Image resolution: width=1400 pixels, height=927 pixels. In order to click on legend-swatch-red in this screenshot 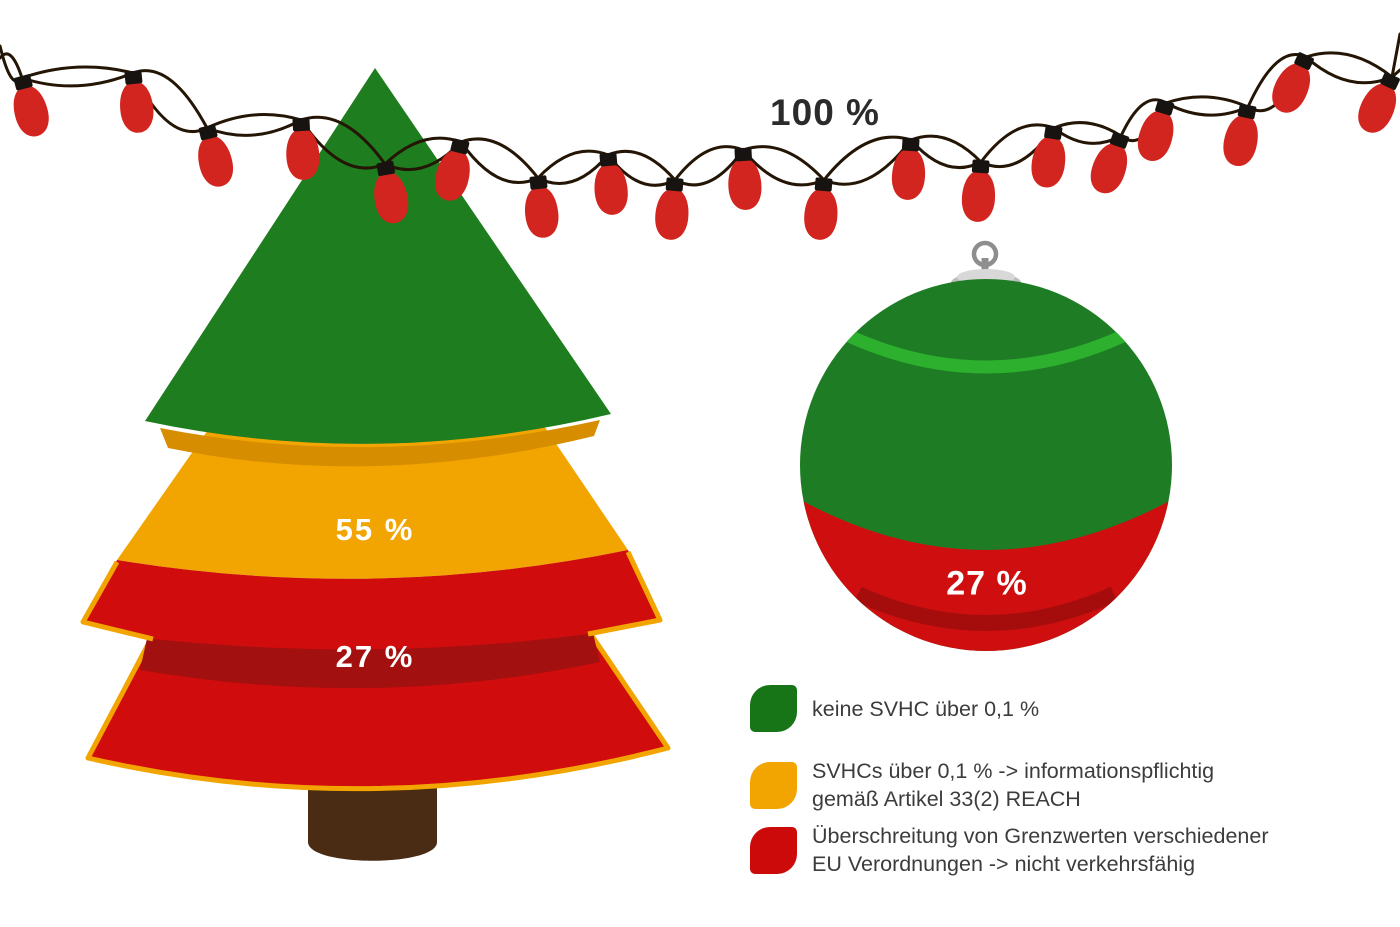, I will do `click(773, 850)`.